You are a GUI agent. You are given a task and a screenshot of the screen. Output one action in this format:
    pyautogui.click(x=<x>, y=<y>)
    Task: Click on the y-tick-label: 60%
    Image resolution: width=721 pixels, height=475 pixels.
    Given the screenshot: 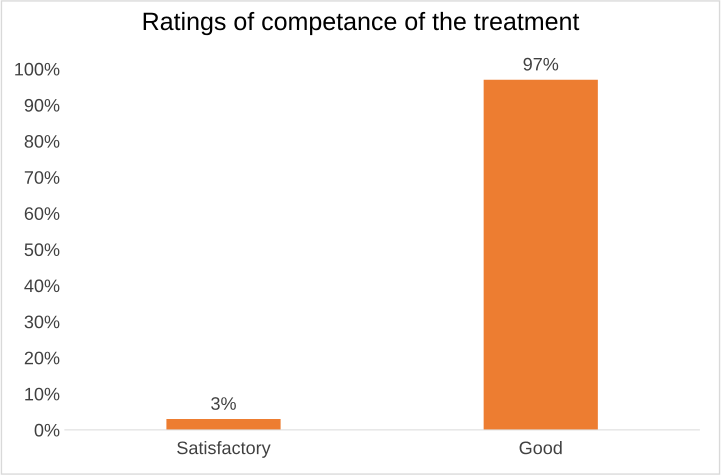 What is the action you would take?
    pyautogui.click(x=42, y=213)
    